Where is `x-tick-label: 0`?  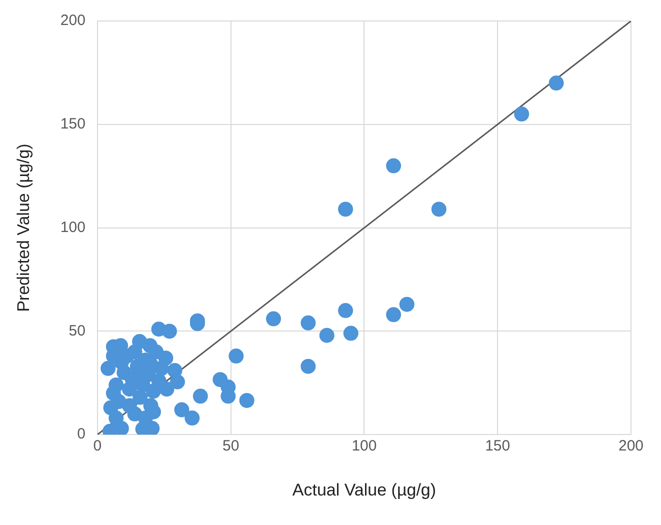
x-tick-label: 0 is located at coordinates (97, 446).